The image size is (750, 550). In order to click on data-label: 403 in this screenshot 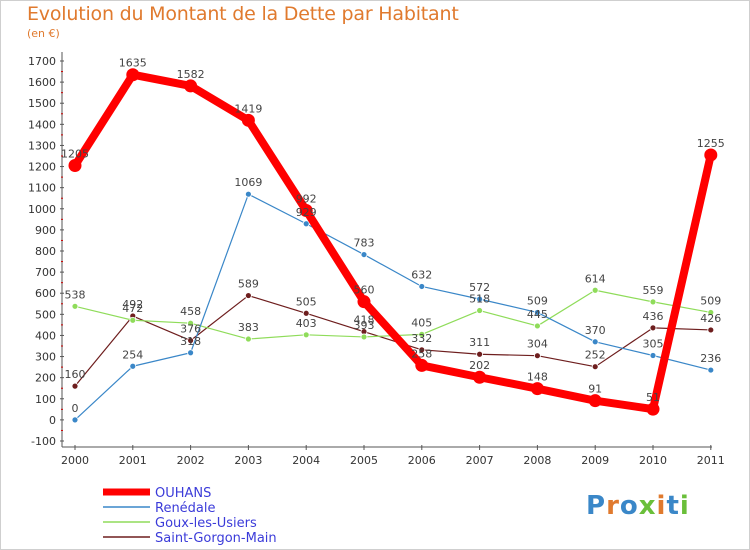, I will do `click(306, 323)`.